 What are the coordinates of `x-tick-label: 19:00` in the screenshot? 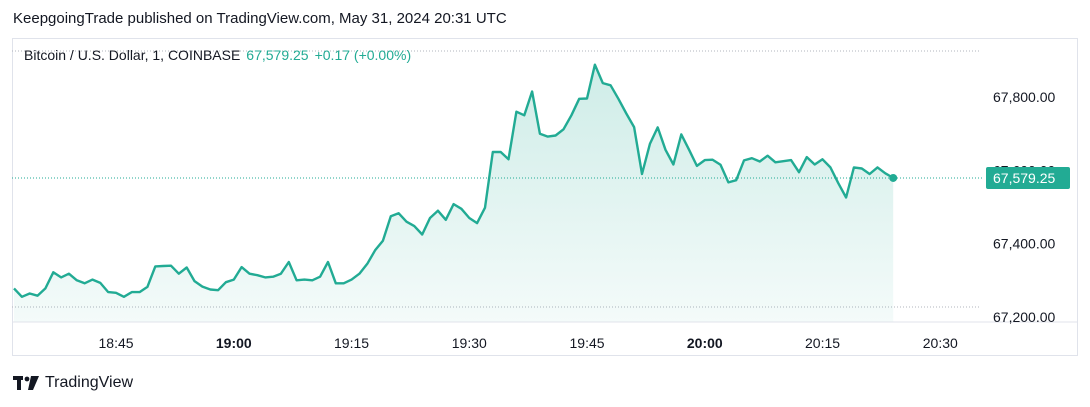 It's located at (234, 343).